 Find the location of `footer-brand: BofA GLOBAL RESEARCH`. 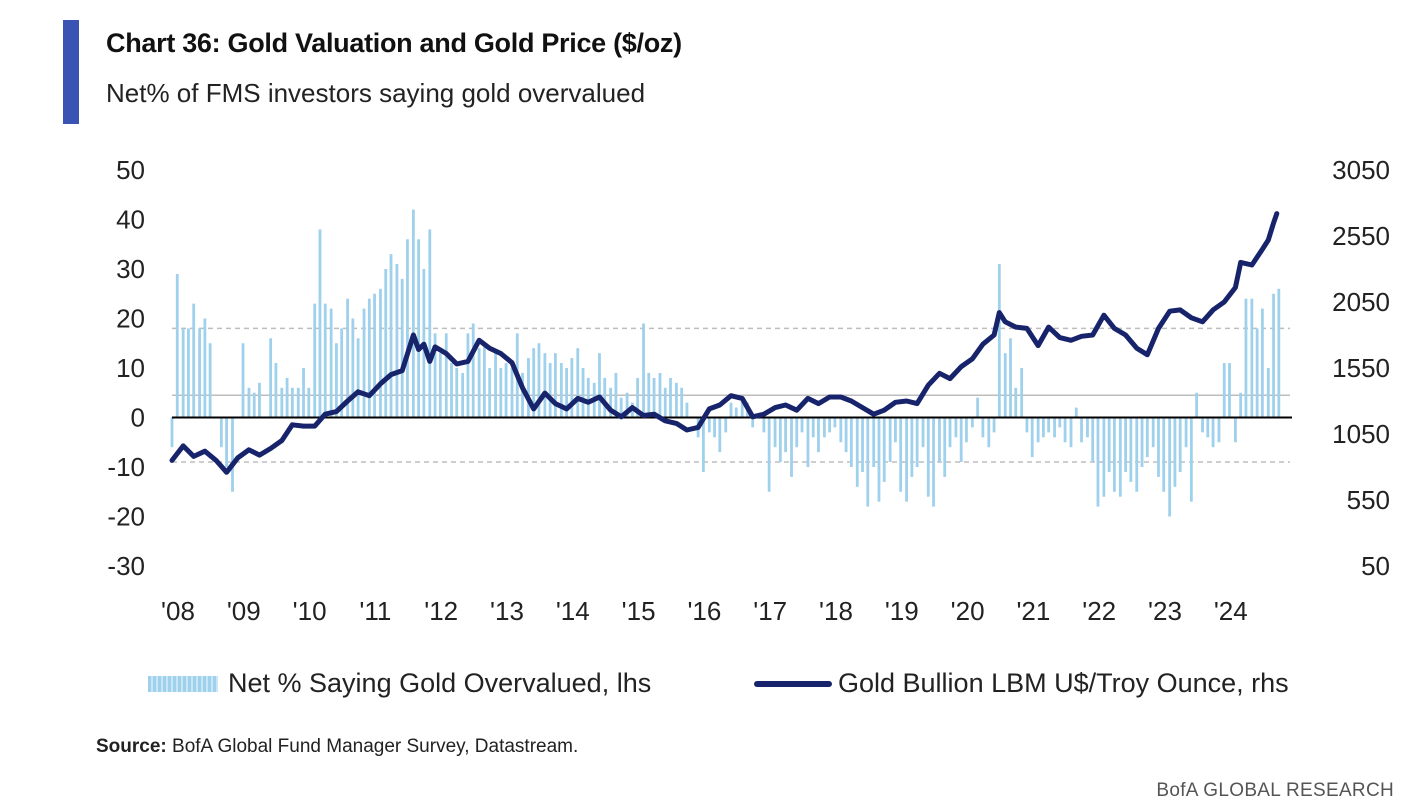

footer-brand: BofA GLOBAL RESEARCH is located at coordinates (1275, 790).